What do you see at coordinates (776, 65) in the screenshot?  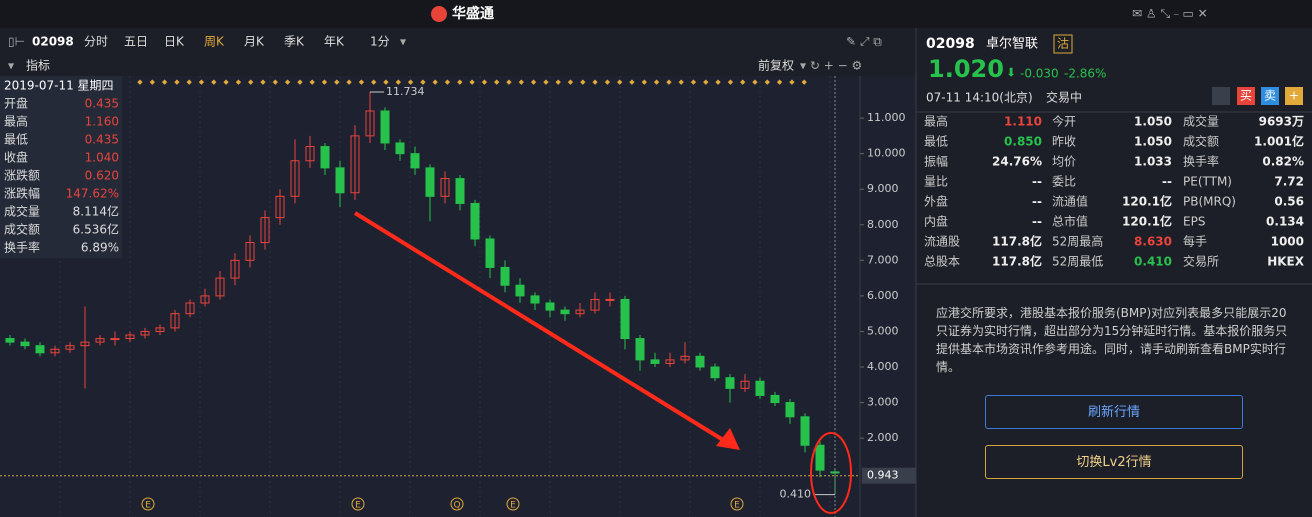 I see `adjust-label: 前复权` at bounding box center [776, 65].